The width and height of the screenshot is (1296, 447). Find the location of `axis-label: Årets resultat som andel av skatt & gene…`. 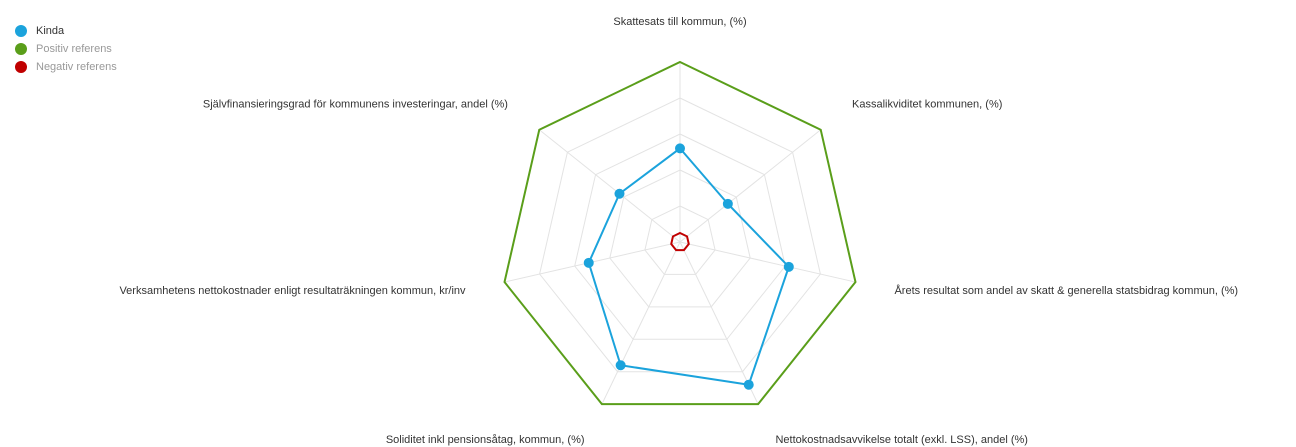

axis-label: Årets resultat som andel av skatt & gene… is located at coordinates (1066, 290).